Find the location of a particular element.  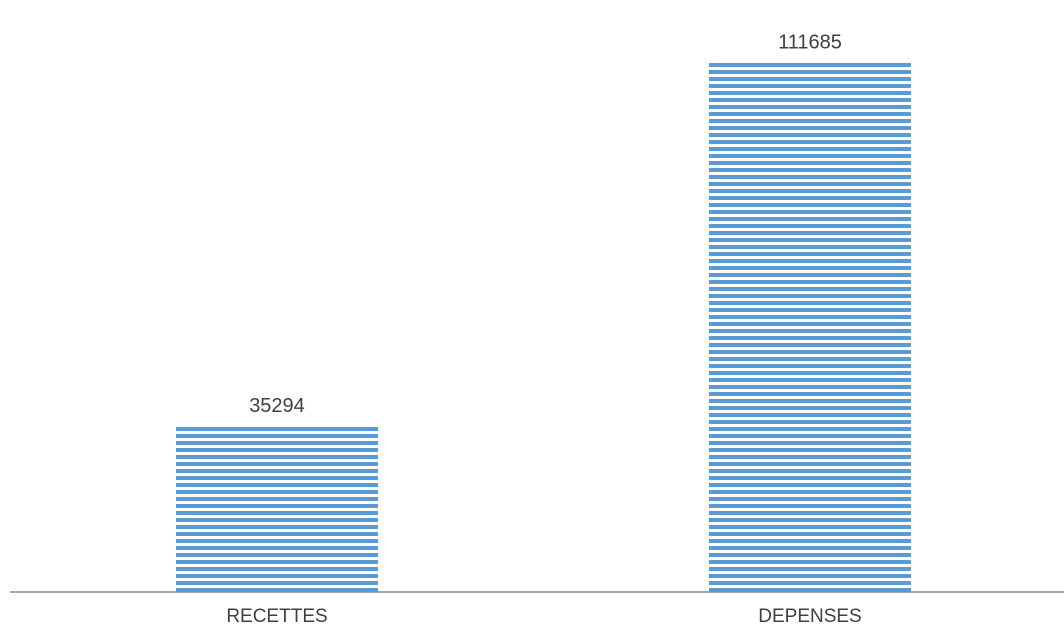

x-tick-labels-layer: RECETTES DEPENSES is located at coordinates (543, 615).